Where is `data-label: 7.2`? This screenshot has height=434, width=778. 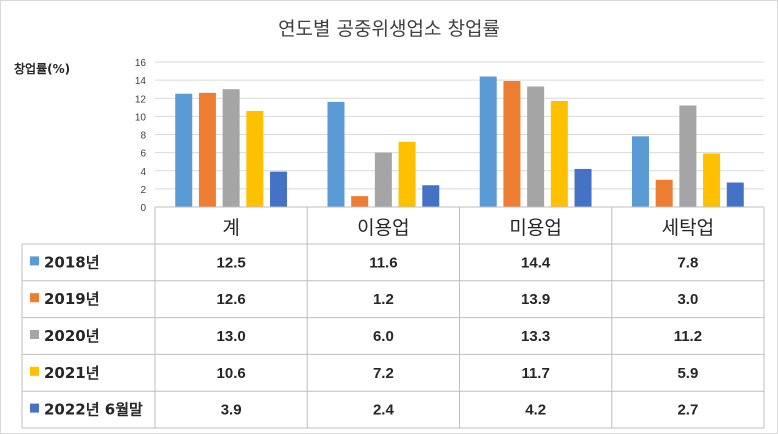 data-label: 7.2 is located at coordinates (383, 373).